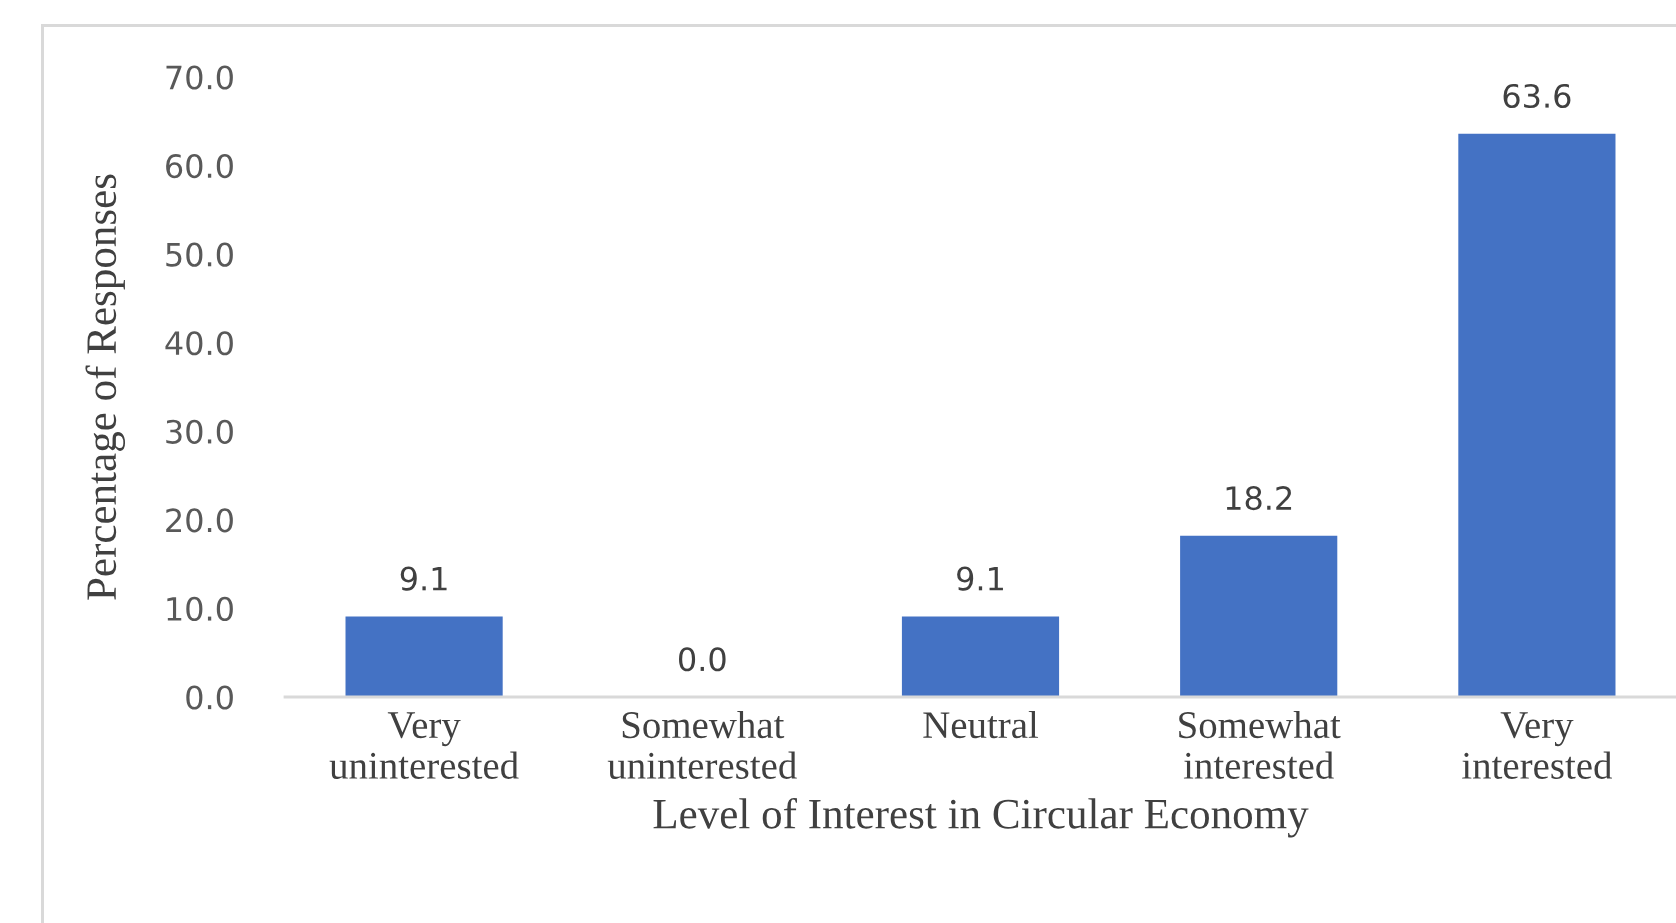 This screenshot has width=1676, height=923. I want to click on y-tick-label: 50.0, so click(199, 254).